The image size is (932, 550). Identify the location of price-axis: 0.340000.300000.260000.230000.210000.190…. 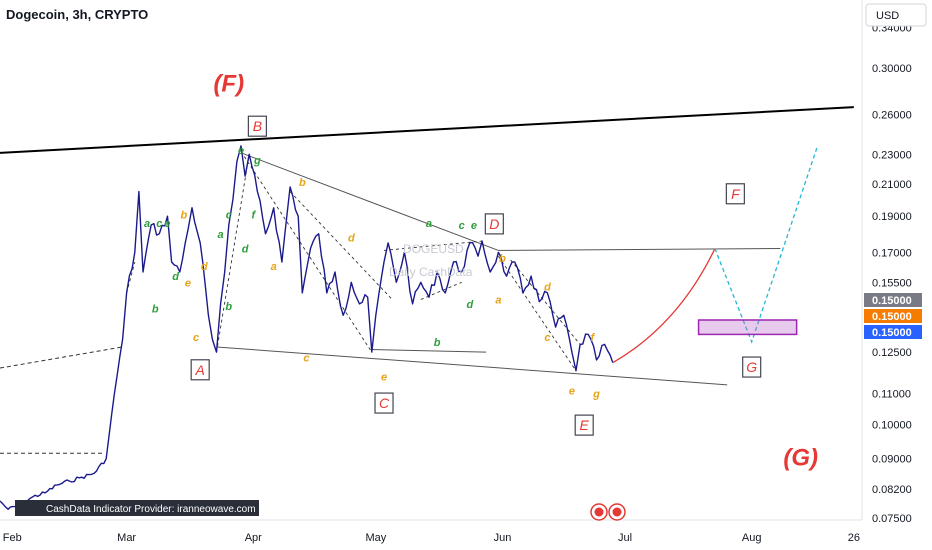
(893, 273).